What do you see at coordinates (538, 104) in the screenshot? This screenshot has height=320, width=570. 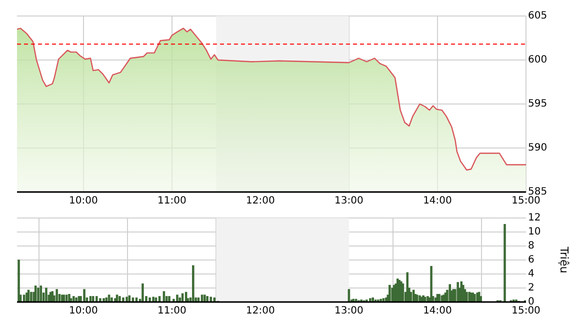 I see `y-tick-label: 595` at bounding box center [538, 104].